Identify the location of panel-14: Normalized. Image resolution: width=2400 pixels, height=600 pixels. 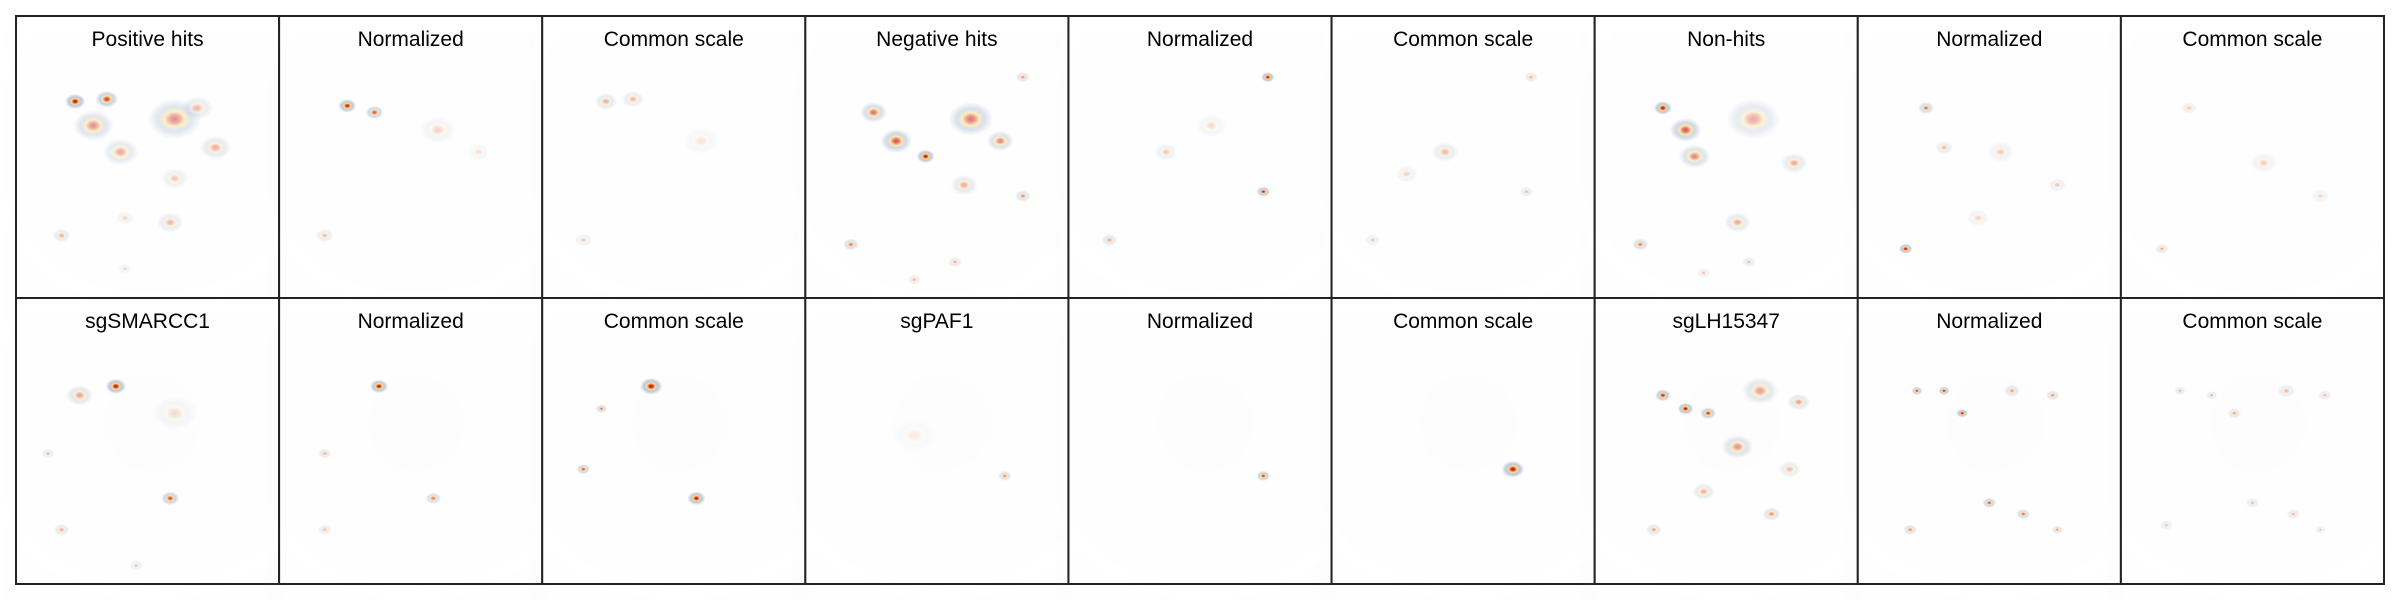
(1200, 441).